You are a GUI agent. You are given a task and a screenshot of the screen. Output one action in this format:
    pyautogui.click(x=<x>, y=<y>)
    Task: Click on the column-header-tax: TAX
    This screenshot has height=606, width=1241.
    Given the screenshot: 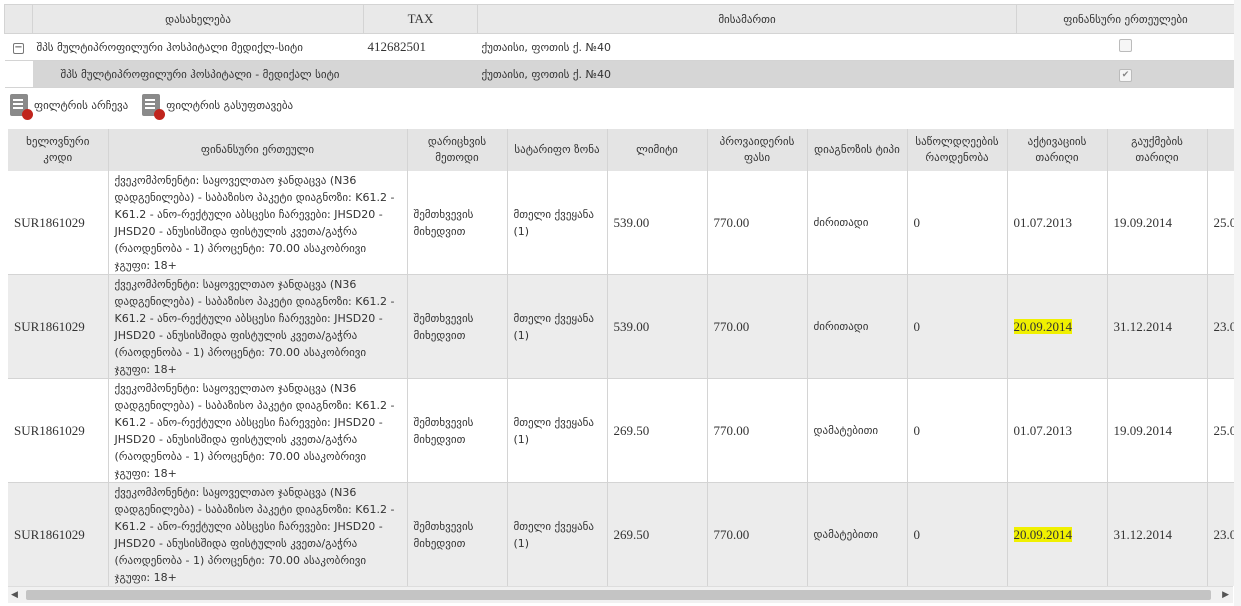 What is the action you would take?
    pyautogui.click(x=420, y=19)
    